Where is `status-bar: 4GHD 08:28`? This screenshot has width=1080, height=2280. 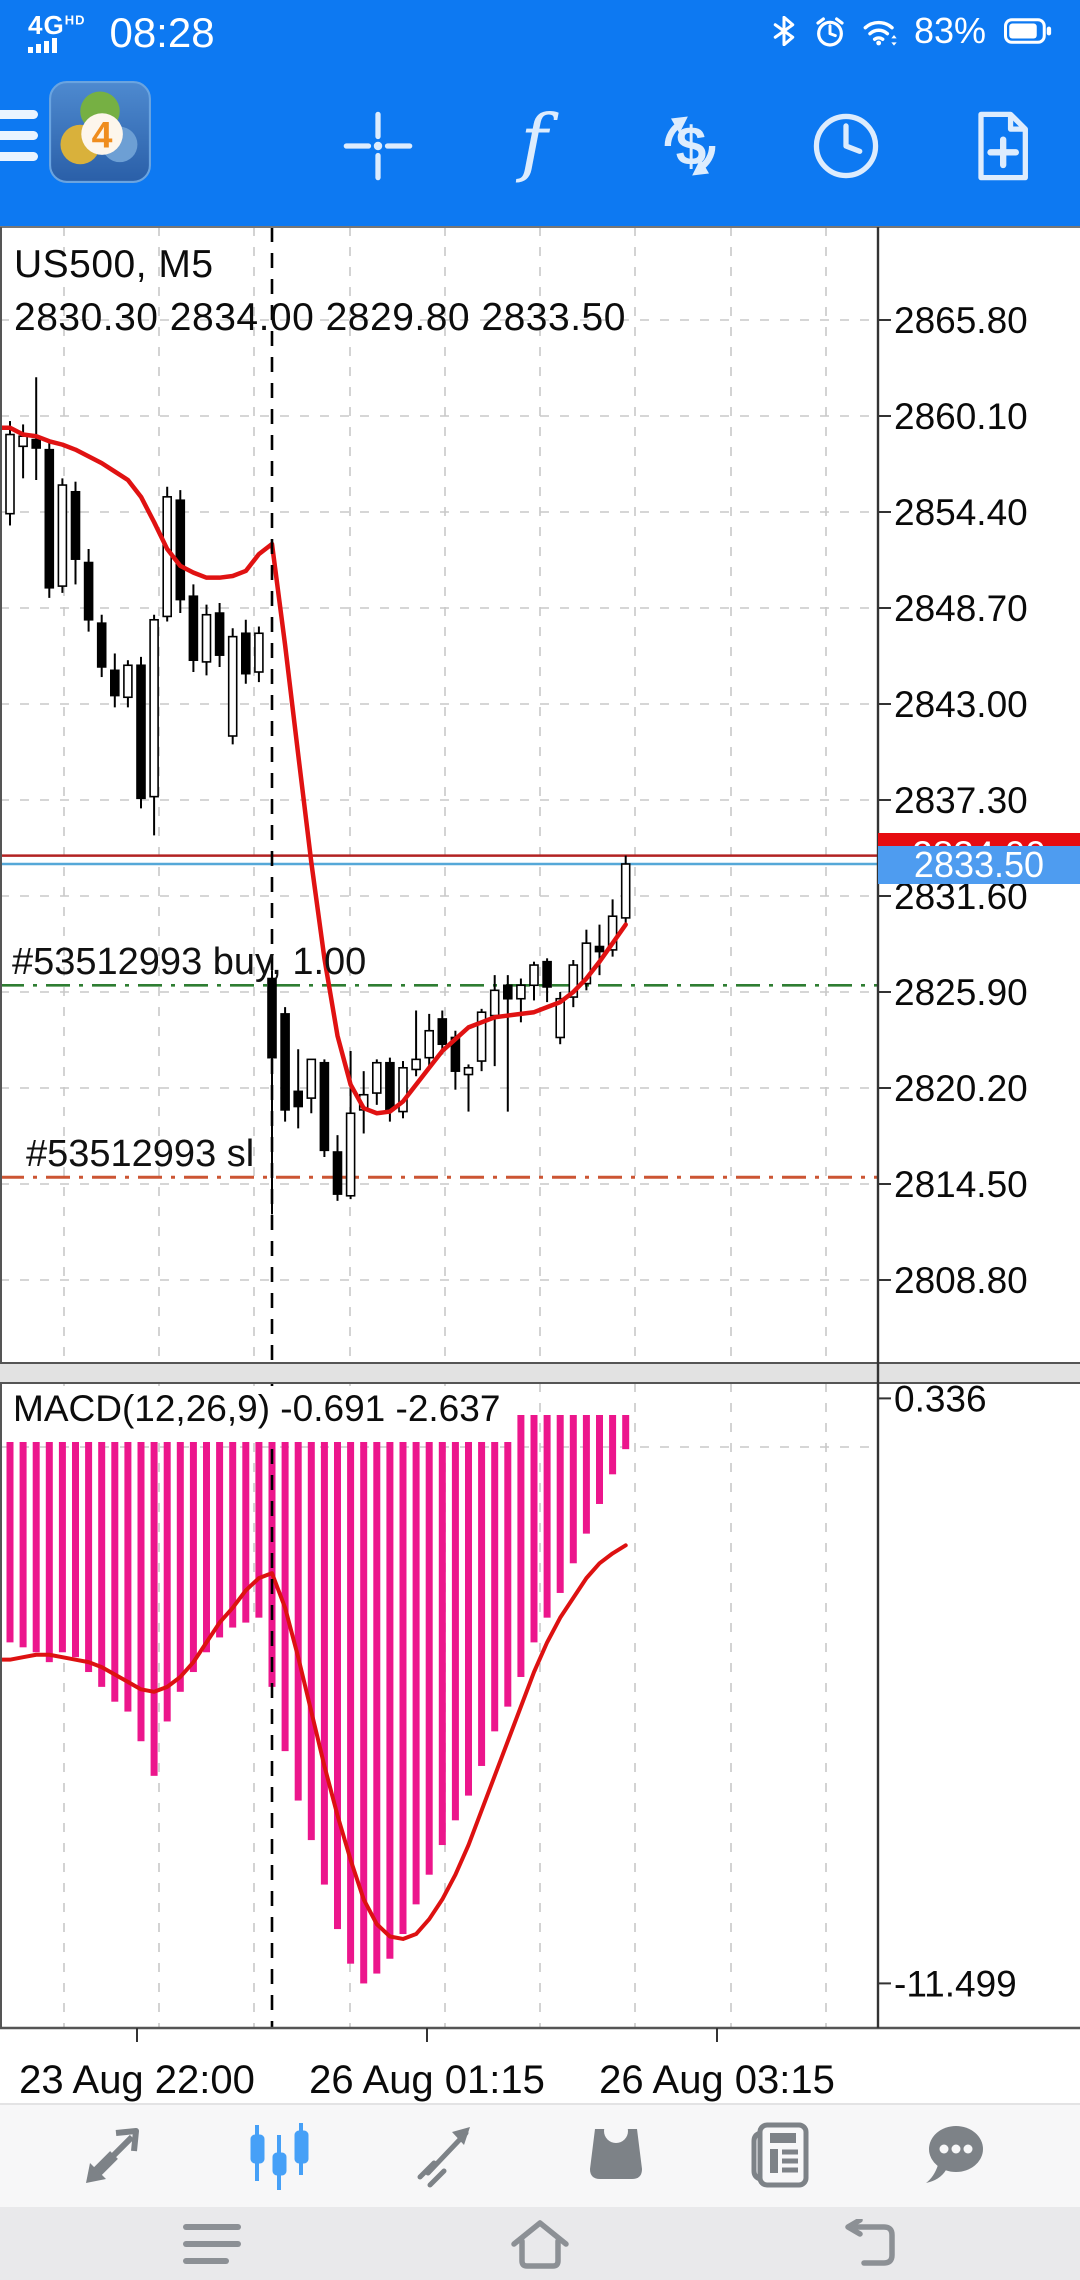 status-bar: 4GHD 08:28 is located at coordinates (540, 31).